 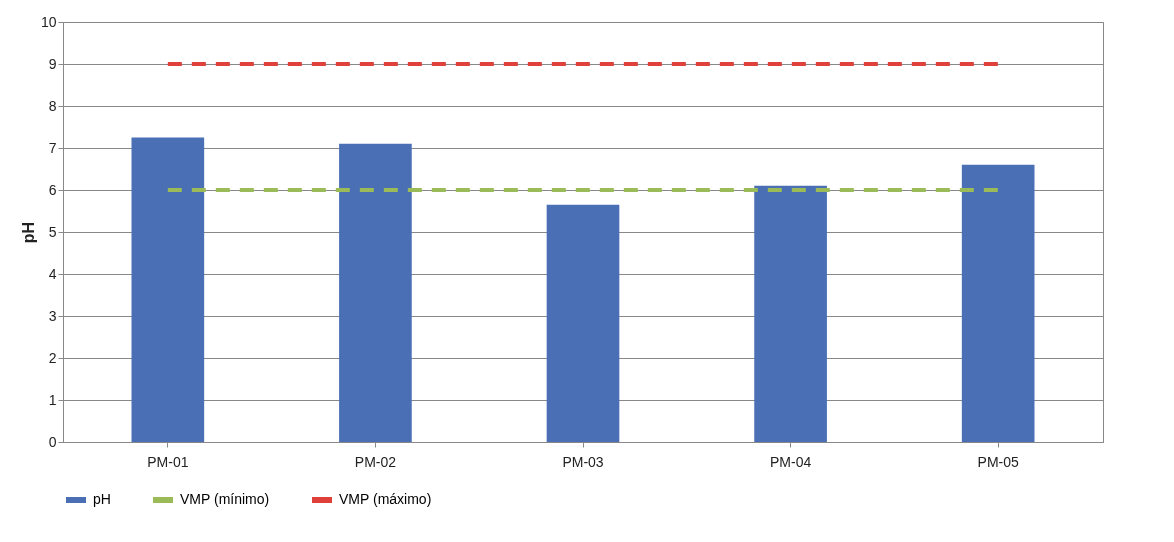 What do you see at coordinates (52, 63) in the screenshot?
I see `y-tick-label: 9` at bounding box center [52, 63].